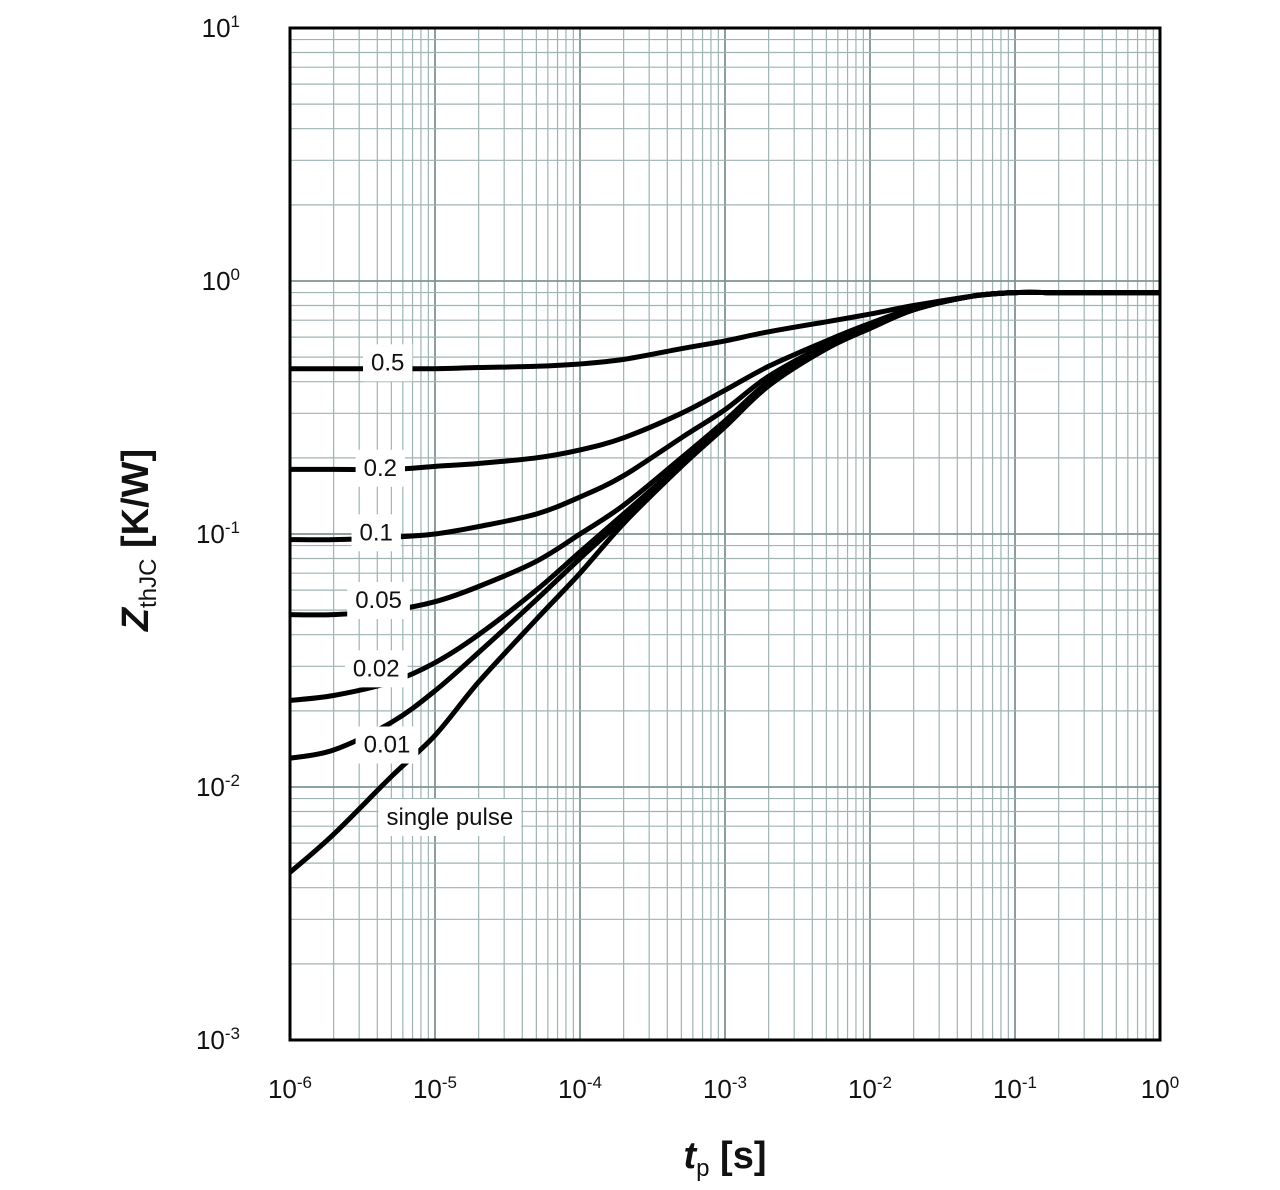 This screenshot has height=1190, width=1280. Describe the element at coordinates (690, 1156) in the screenshot. I see `x-axis-title-main: t` at that location.